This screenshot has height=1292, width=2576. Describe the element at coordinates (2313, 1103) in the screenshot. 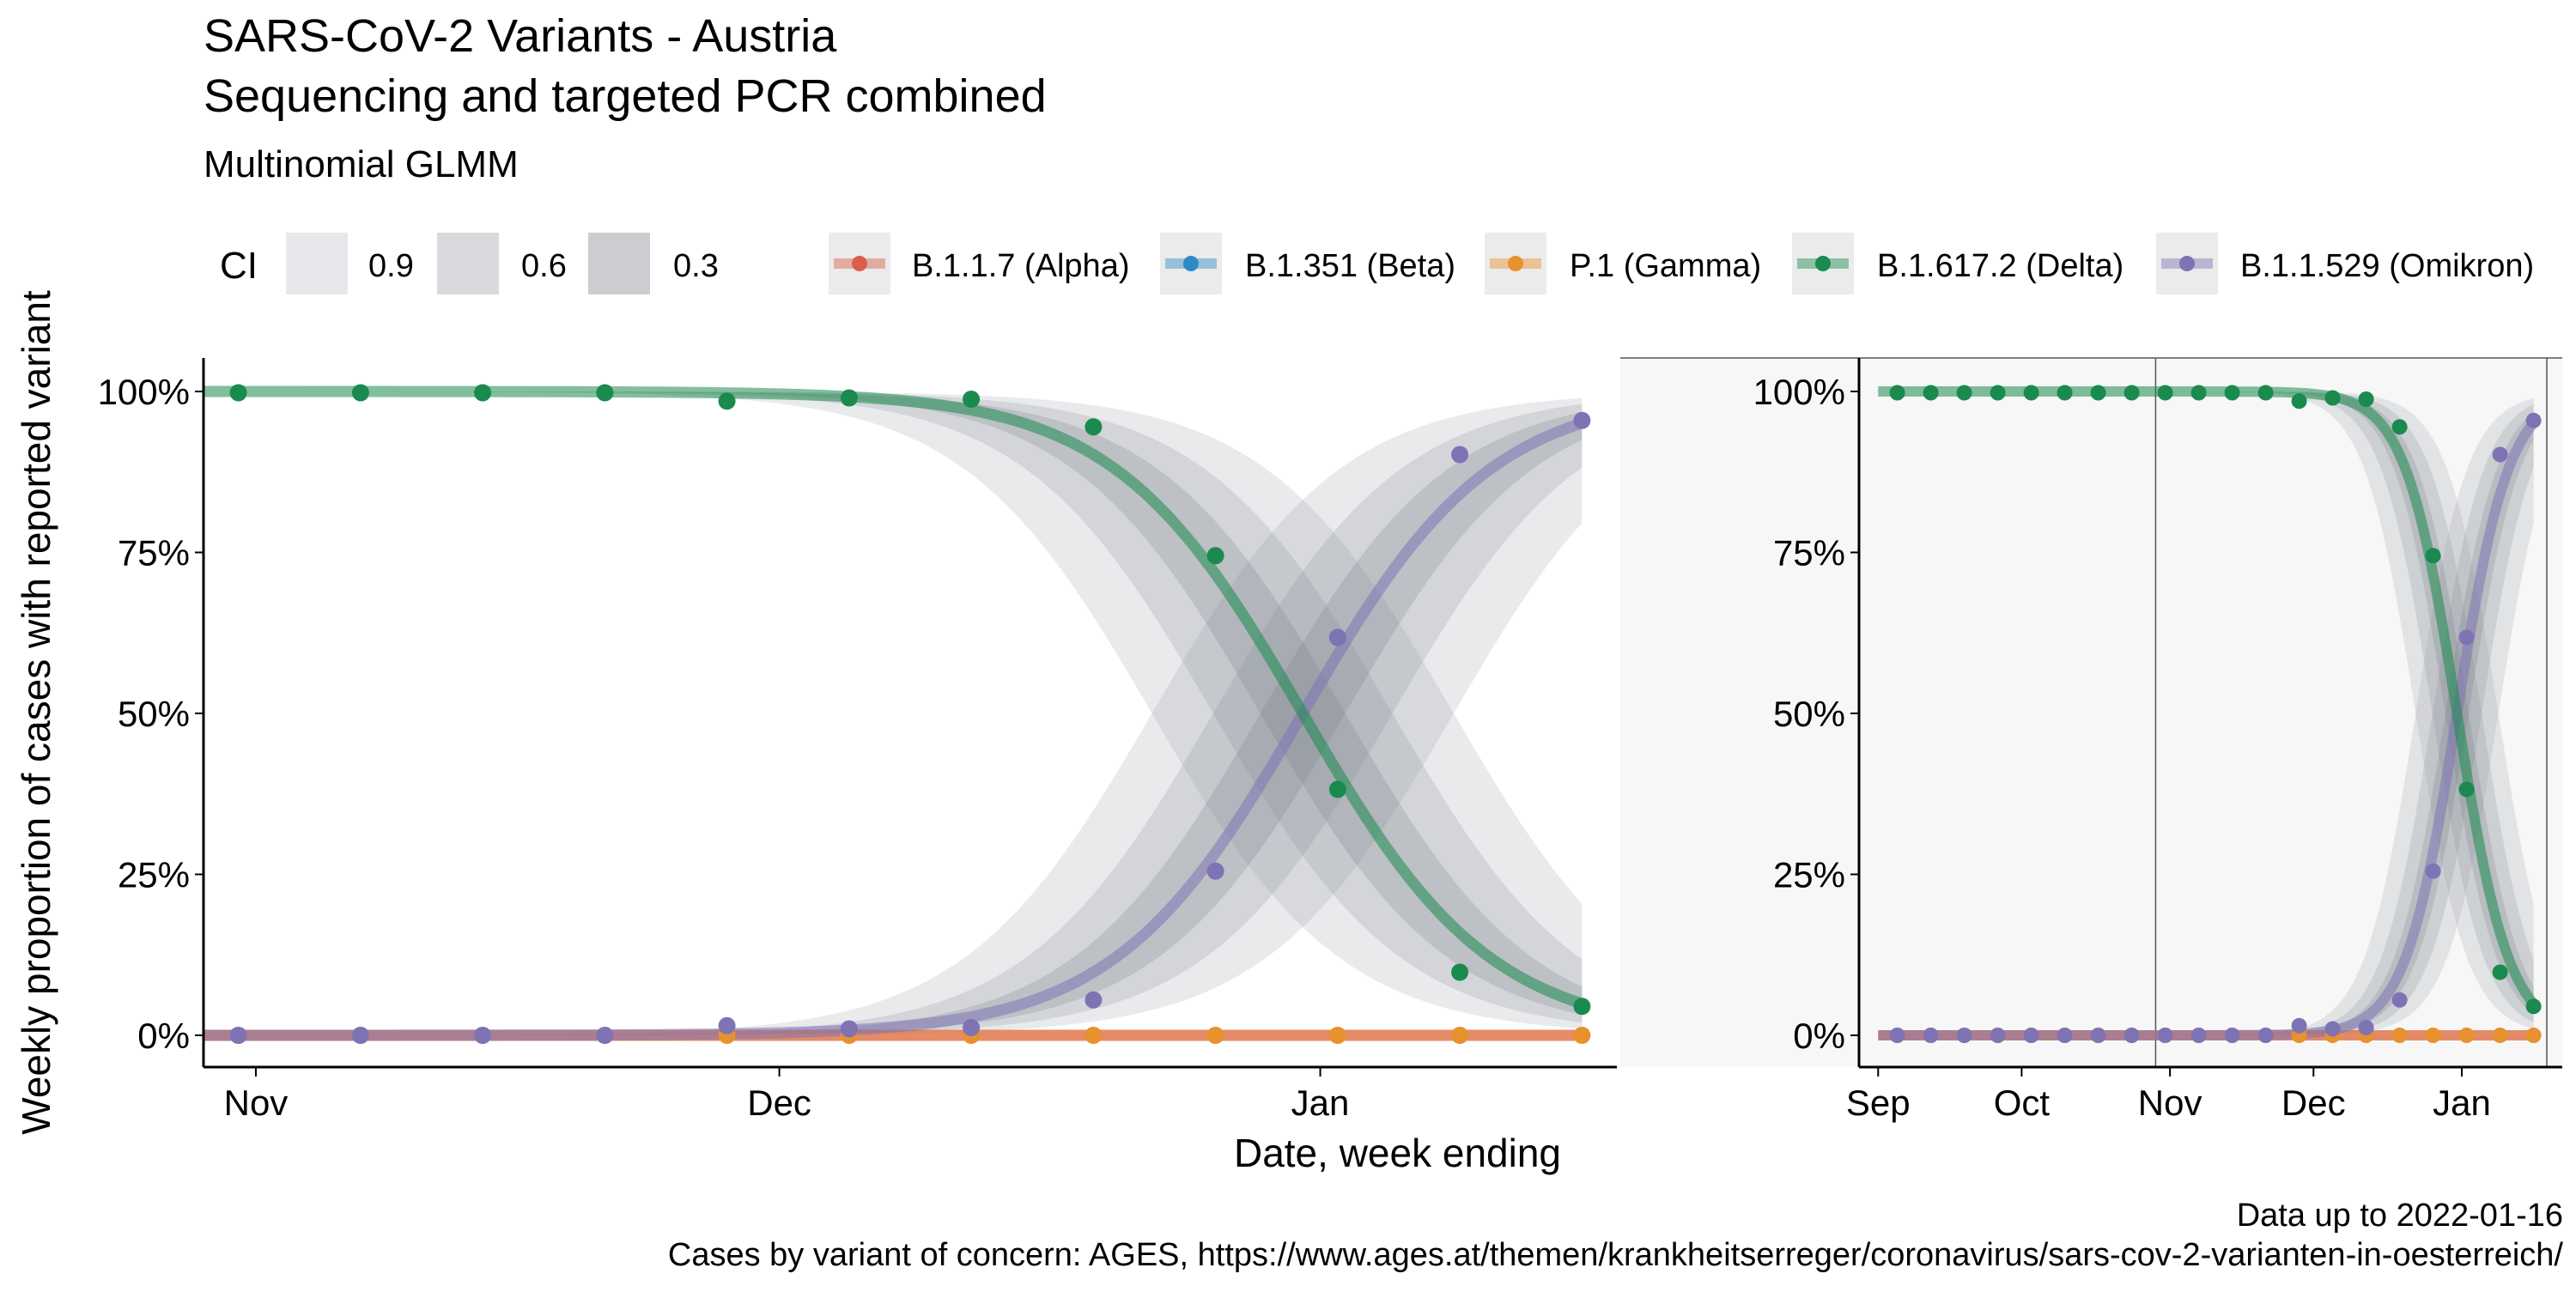

I see `x-tick-label-overview-3: Dec` at that location.